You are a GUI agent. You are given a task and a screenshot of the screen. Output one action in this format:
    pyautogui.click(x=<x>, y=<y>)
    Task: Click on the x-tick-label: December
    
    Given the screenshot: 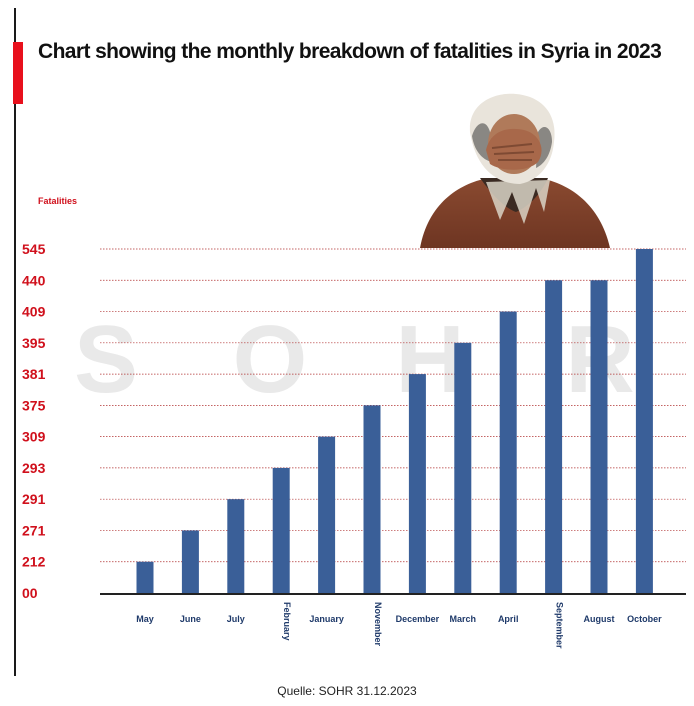 What is the action you would take?
    pyautogui.click(x=418, y=619)
    